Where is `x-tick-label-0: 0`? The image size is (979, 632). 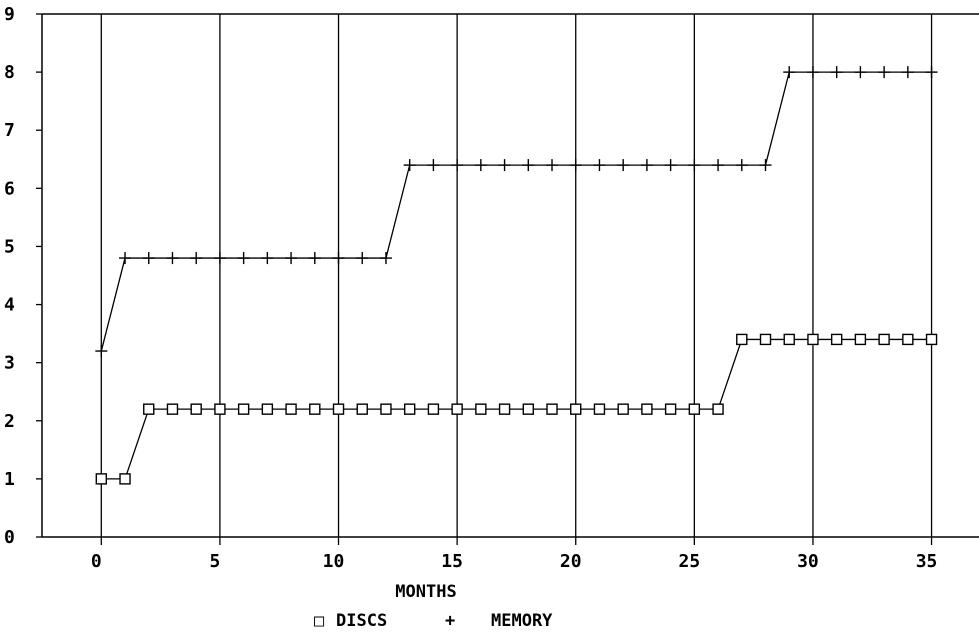
x-tick-label-0: 0 is located at coordinates (96, 561).